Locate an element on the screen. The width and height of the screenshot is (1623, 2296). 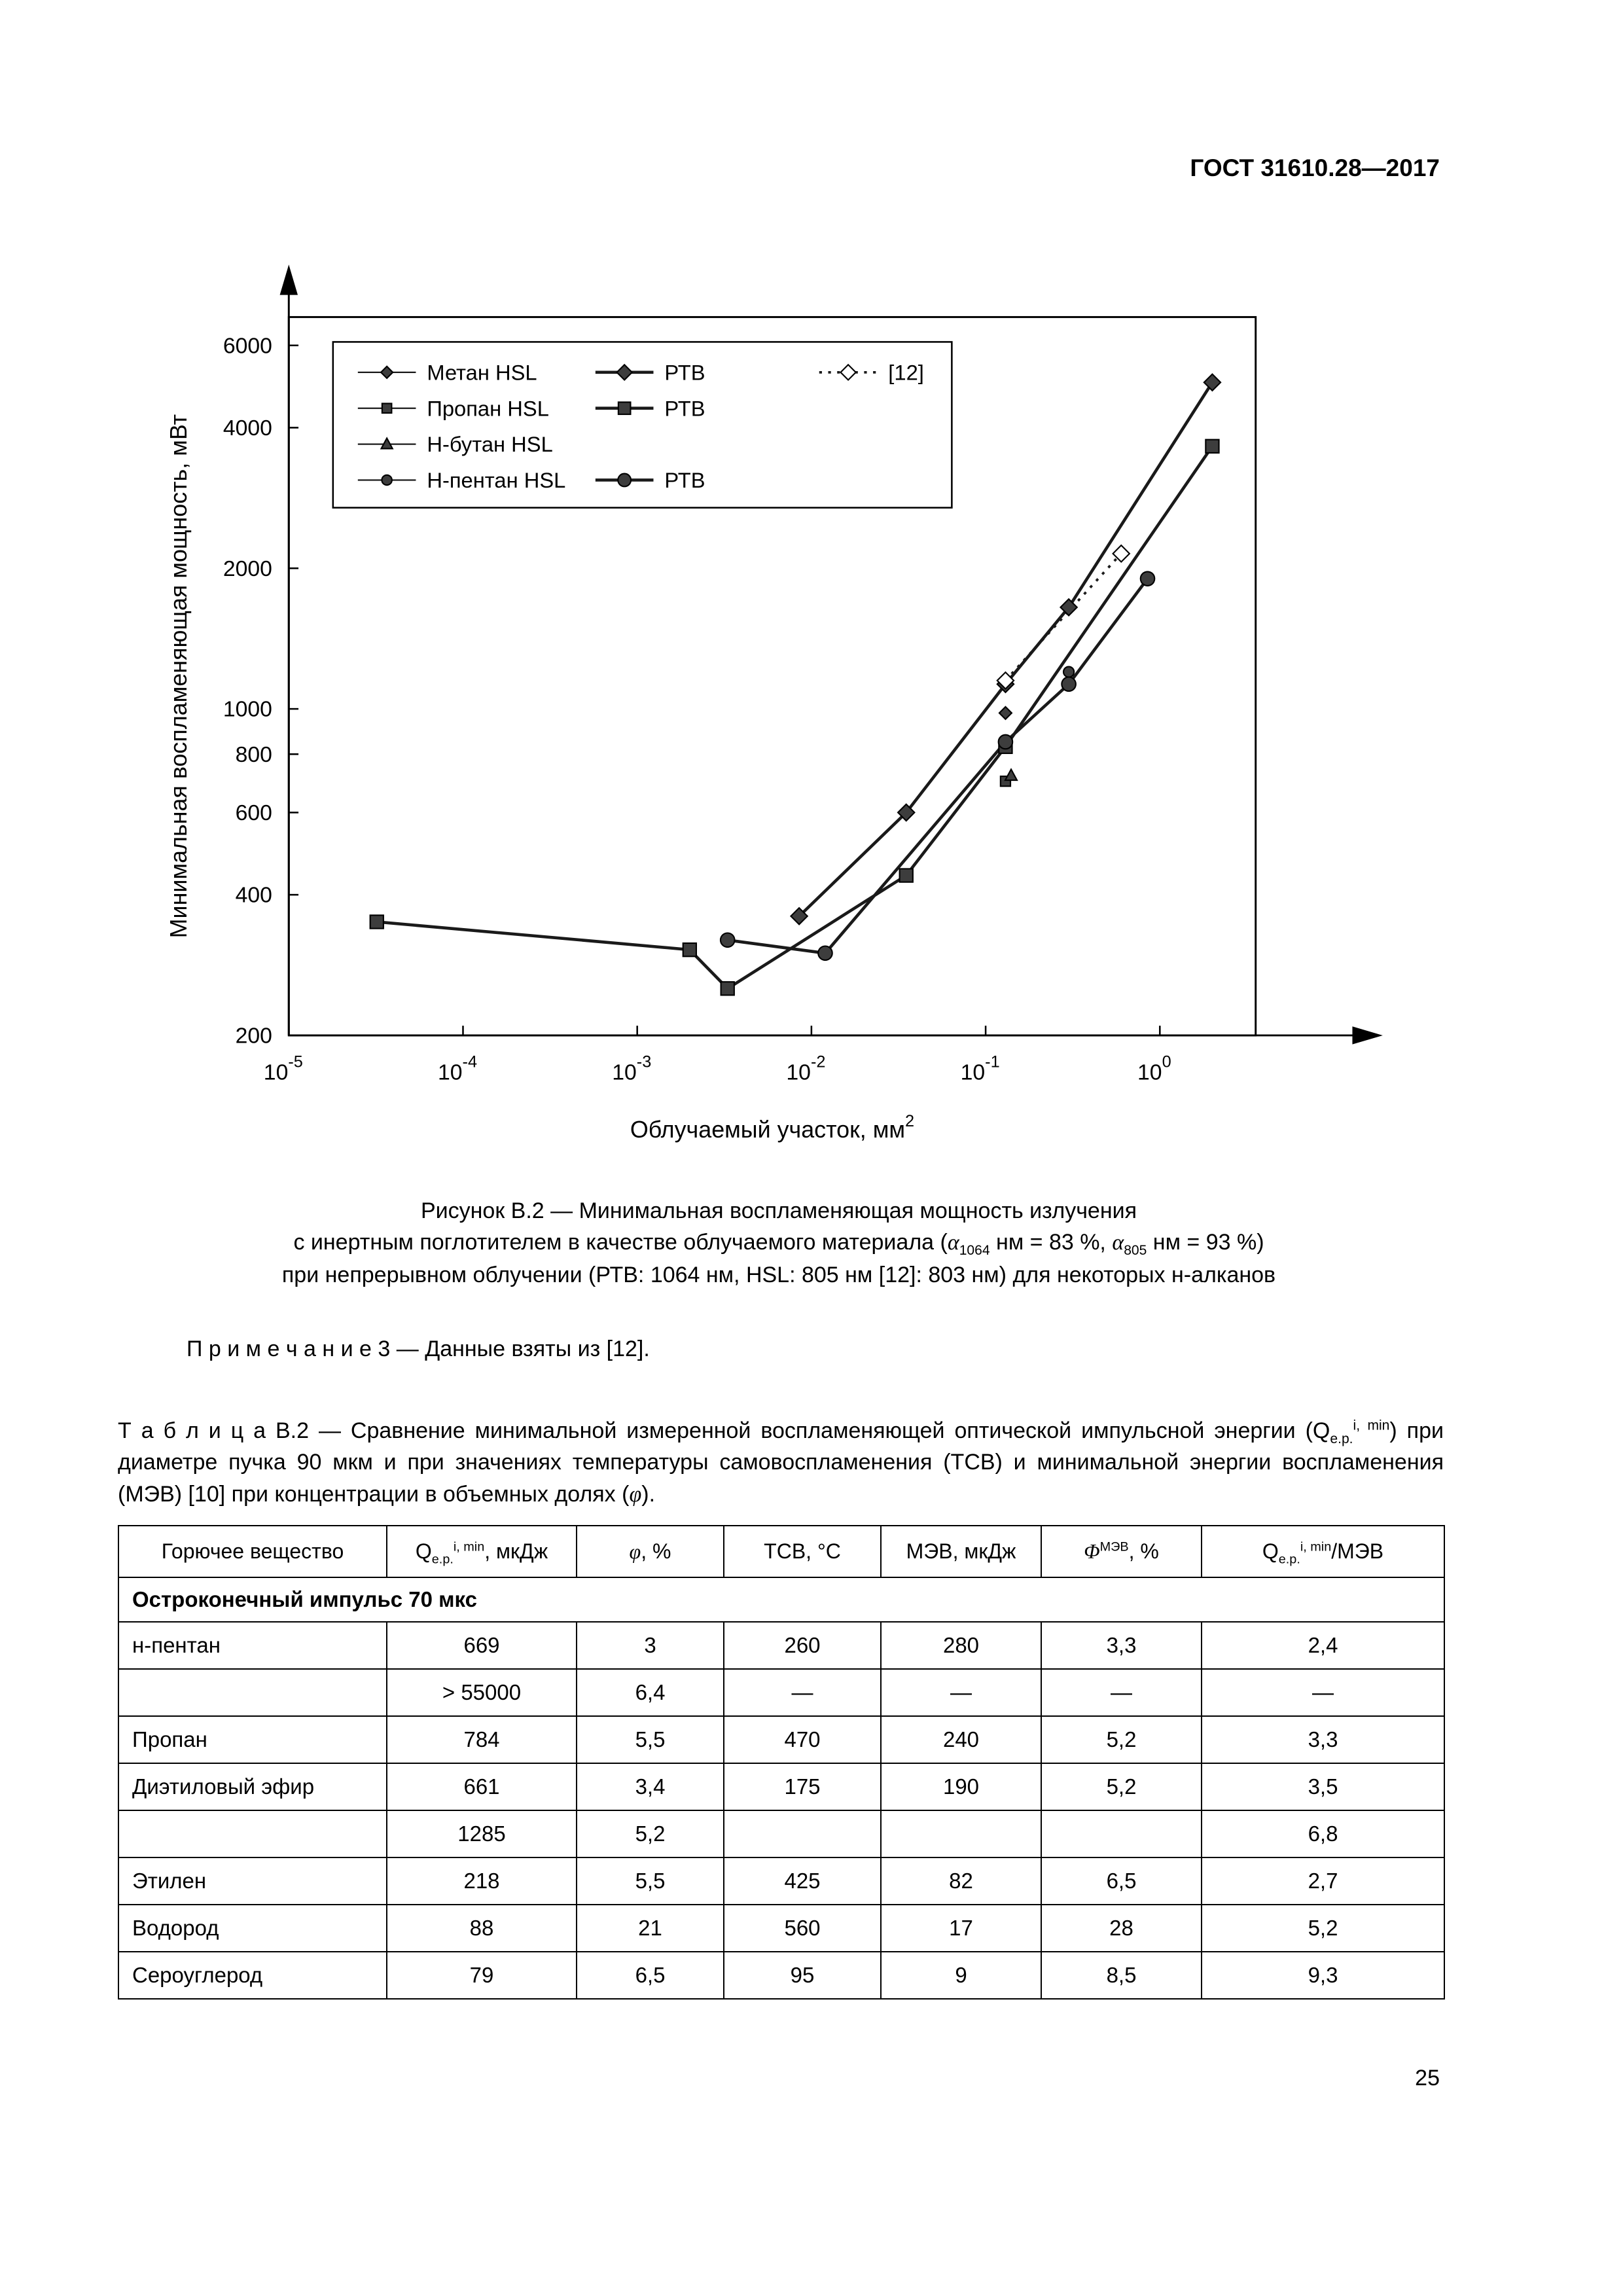
table-row: Диэтиловый эфир 661 3,4 175 190 5,2 3,5 is located at coordinates (781, 1787).